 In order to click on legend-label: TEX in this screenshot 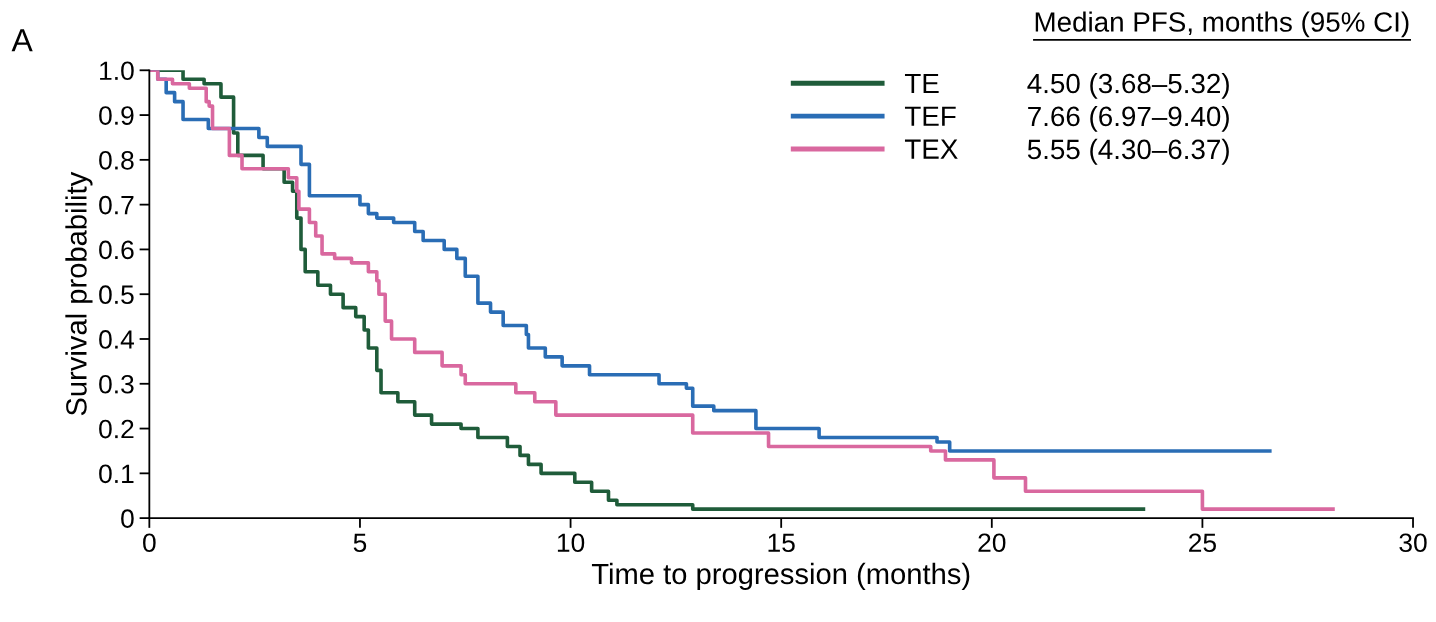, I will do `click(931, 149)`.